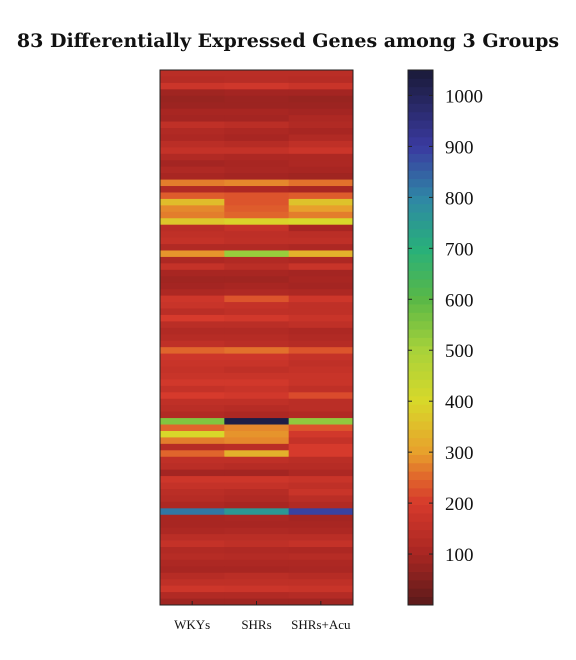  What do you see at coordinates (459, 555) in the screenshot?
I see `colorbar-tick-label: 100` at bounding box center [459, 555].